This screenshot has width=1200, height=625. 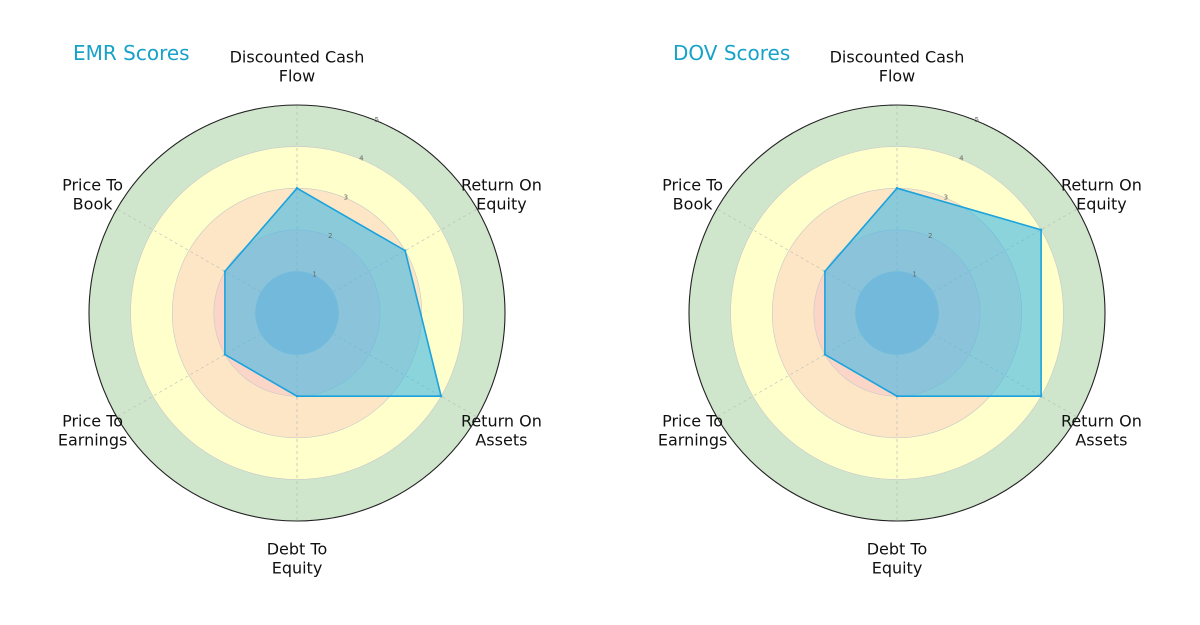 I want to click on chart-title: EMR Scores, so click(x=131, y=53).